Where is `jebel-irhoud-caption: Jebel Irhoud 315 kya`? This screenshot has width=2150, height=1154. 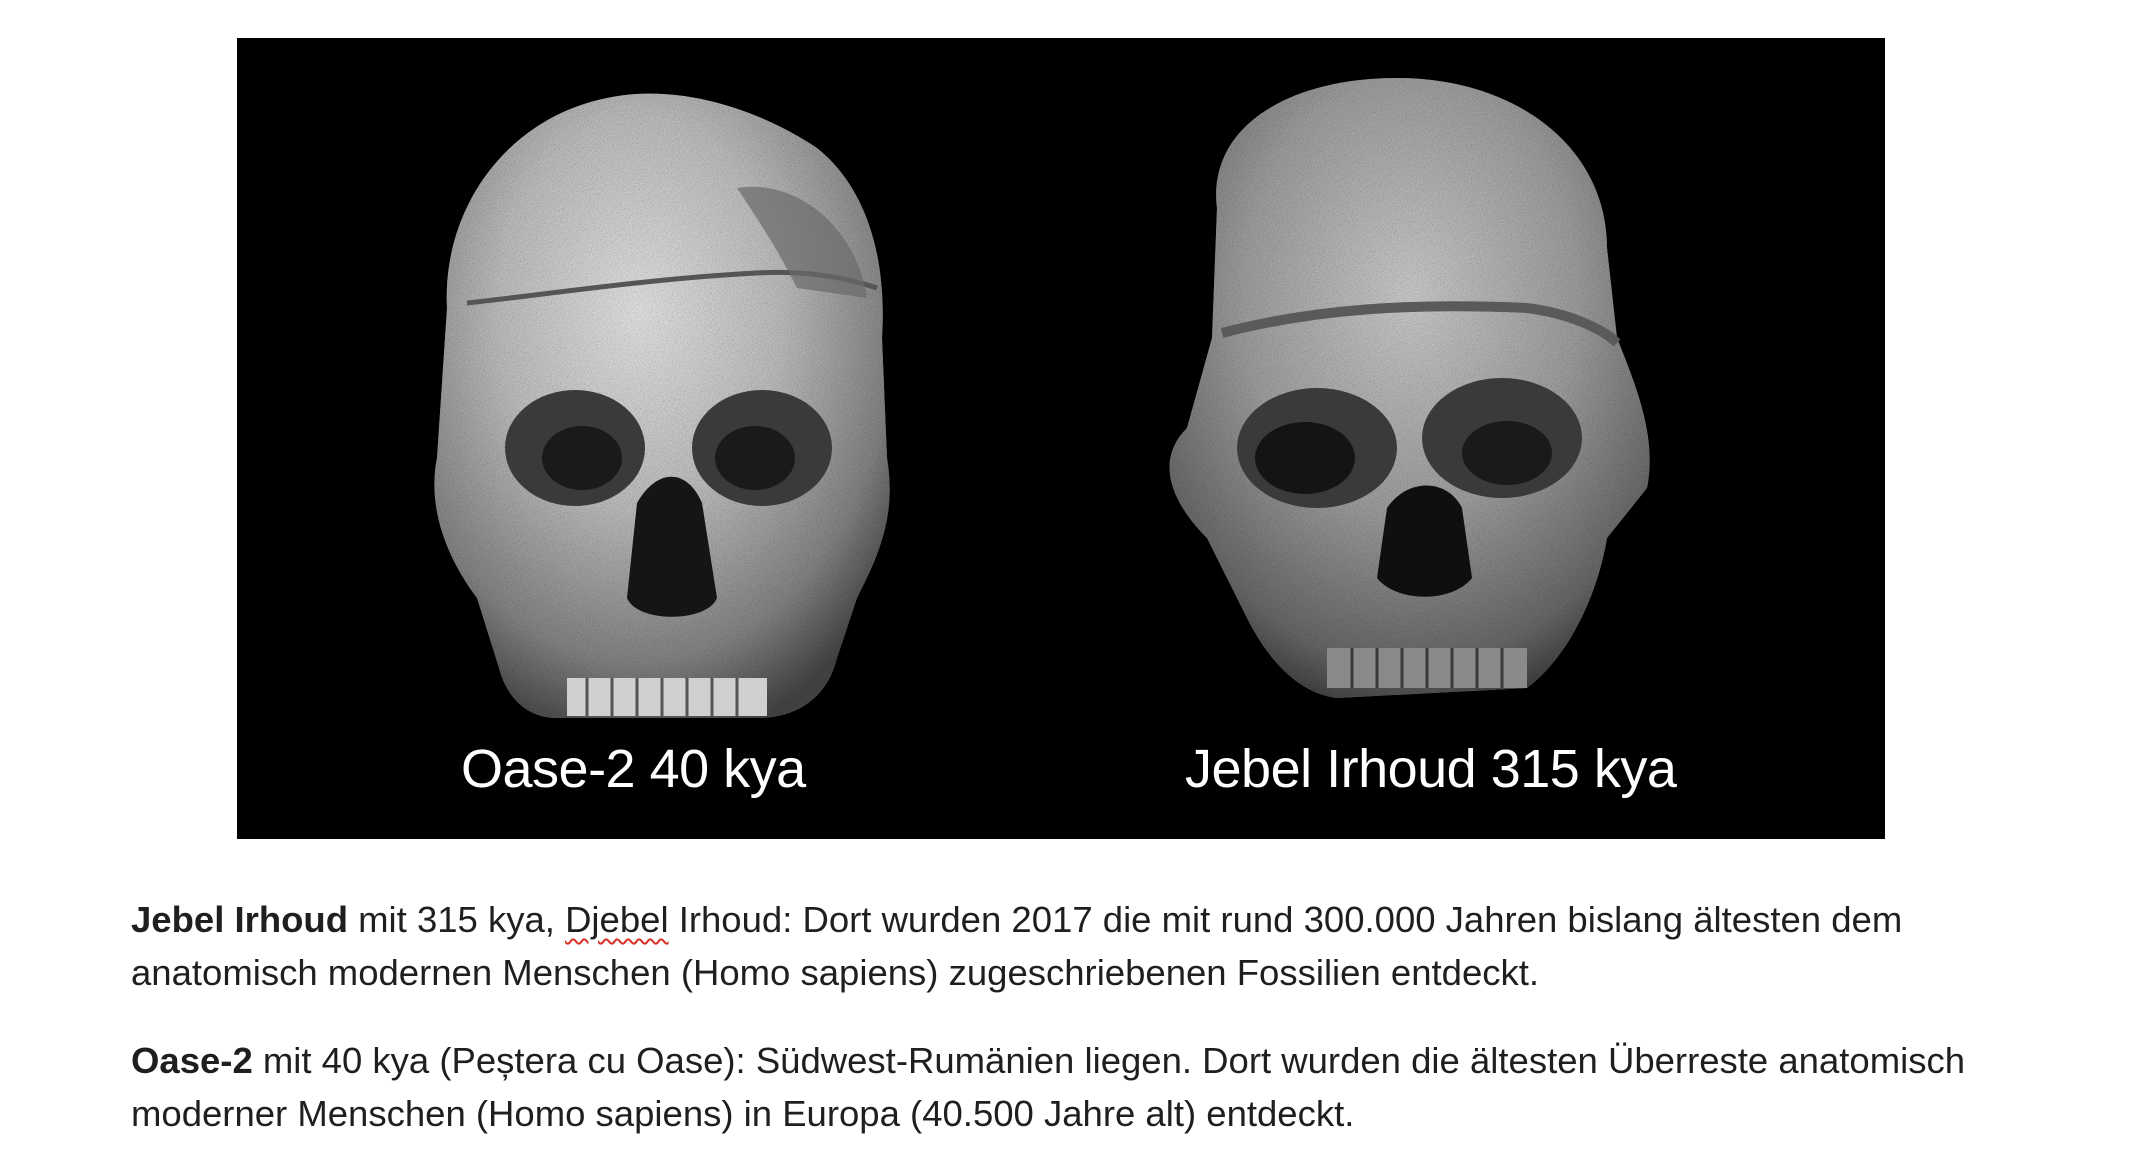
jebel-irhoud-caption: Jebel Irhoud 315 kya is located at coordinates (1431, 769).